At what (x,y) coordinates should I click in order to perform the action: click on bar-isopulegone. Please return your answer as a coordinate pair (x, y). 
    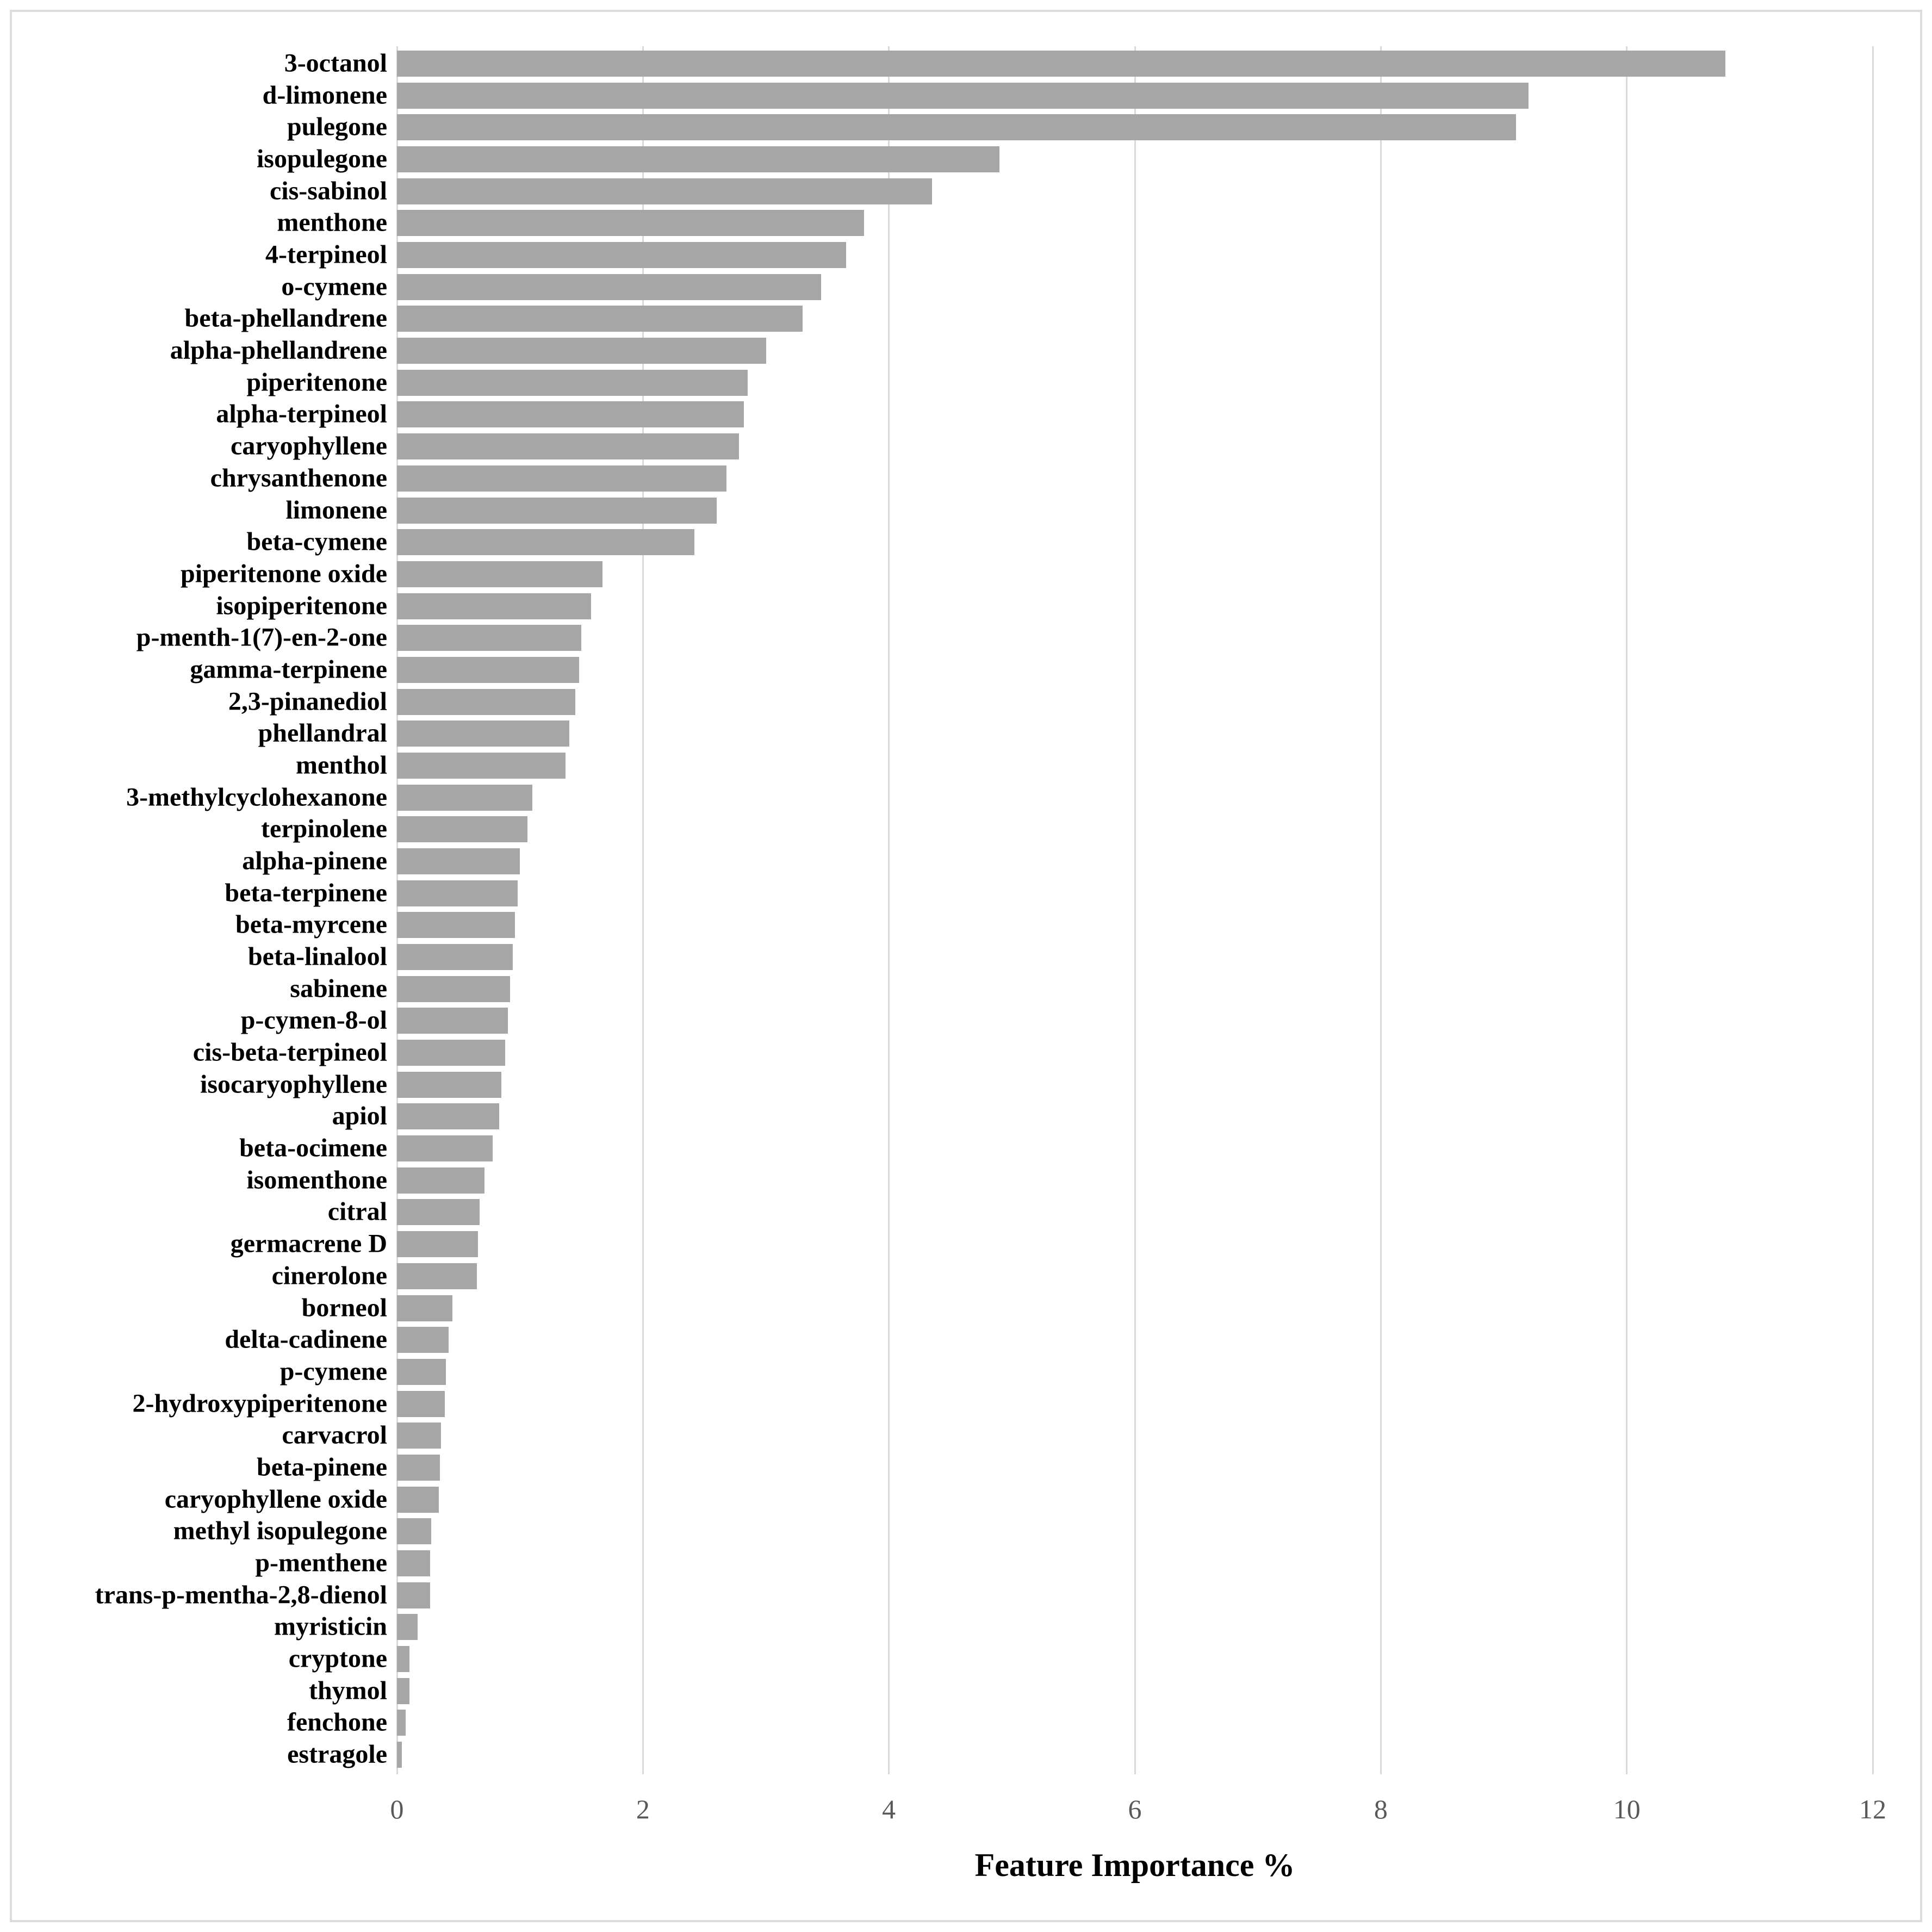
    Looking at the image, I should click on (698, 159).